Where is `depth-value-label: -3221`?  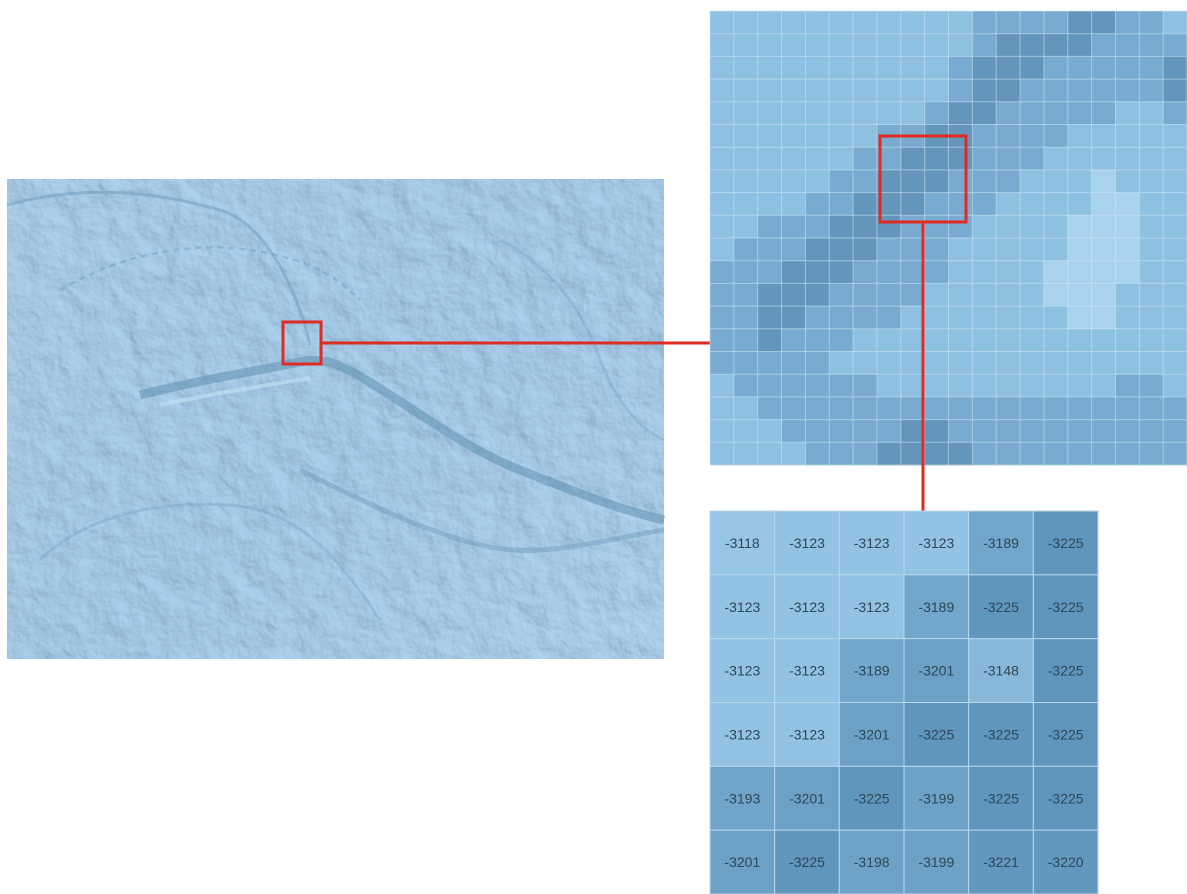 depth-value-label: -3221 is located at coordinates (1001, 862).